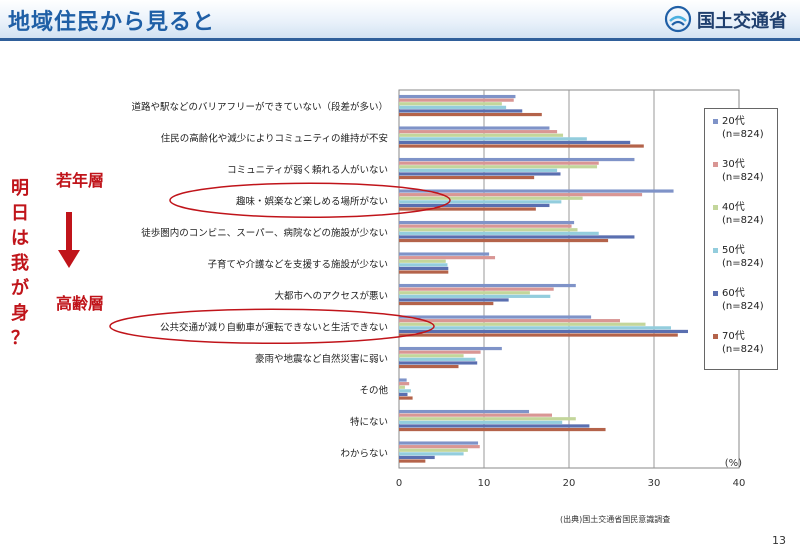 The image size is (800, 553). I want to click on legend-series-name: 30代, so click(733, 164).